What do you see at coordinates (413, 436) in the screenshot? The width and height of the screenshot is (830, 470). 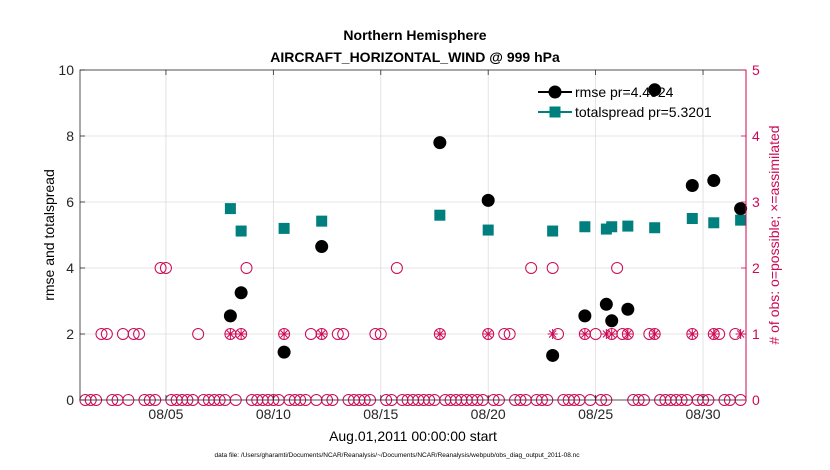 I see `x-axis-label: Aug.01,2011 00:00:00 start` at bounding box center [413, 436].